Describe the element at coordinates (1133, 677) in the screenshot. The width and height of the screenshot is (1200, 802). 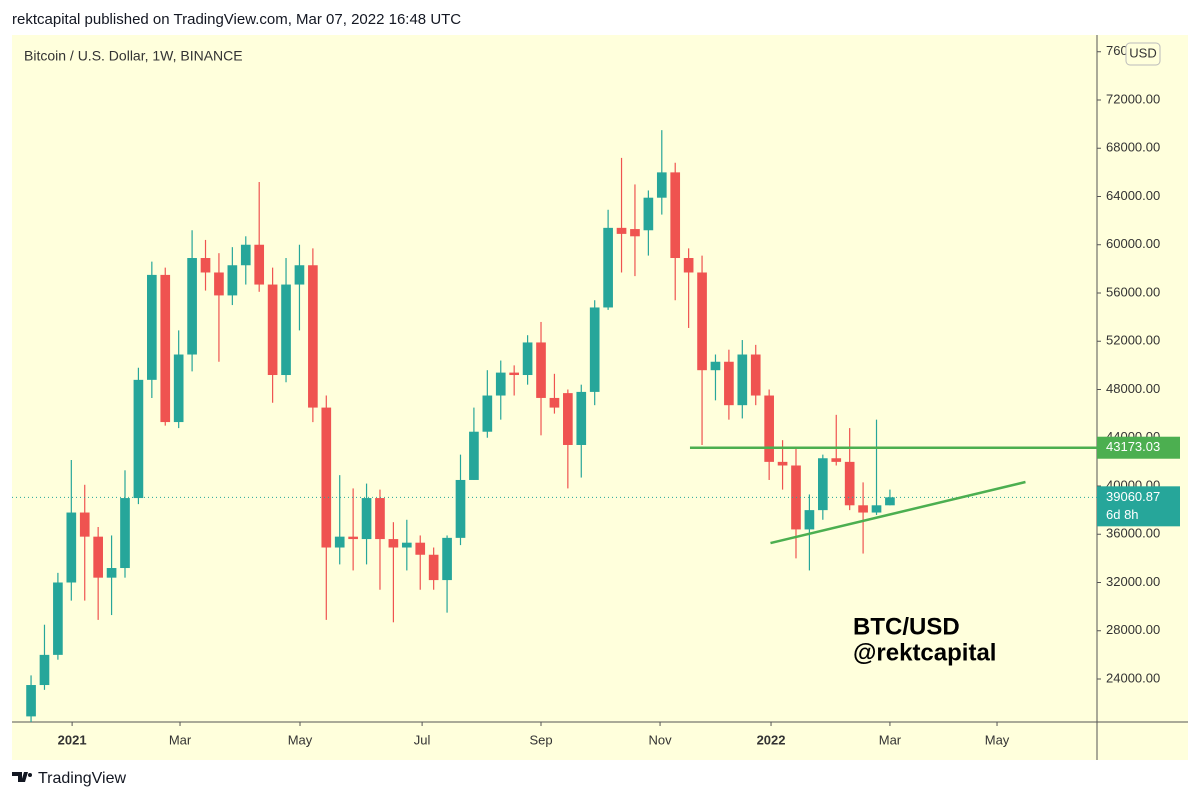
I see `y-tick-label: 24000.00` at that location.